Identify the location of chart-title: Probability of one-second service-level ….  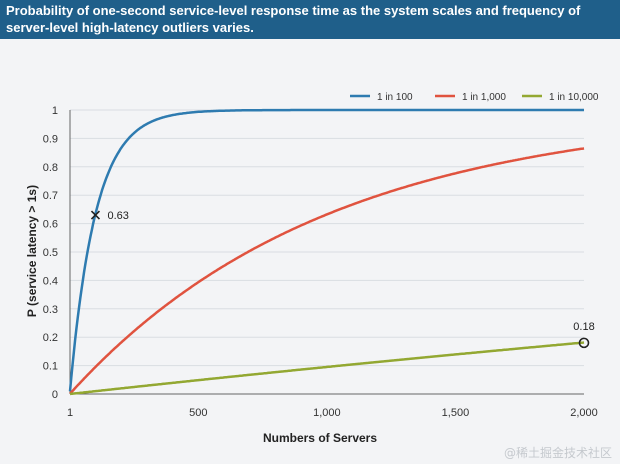
(293, 19).